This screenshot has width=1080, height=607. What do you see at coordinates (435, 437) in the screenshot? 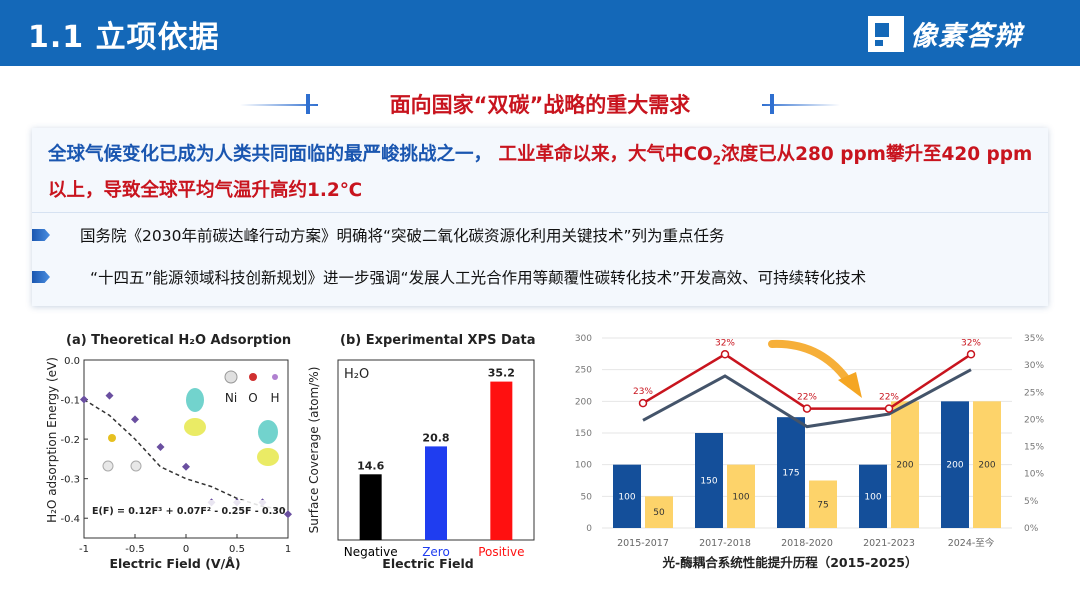
I see `bar-value-label: 20.8` at bounding box center [435, 437].